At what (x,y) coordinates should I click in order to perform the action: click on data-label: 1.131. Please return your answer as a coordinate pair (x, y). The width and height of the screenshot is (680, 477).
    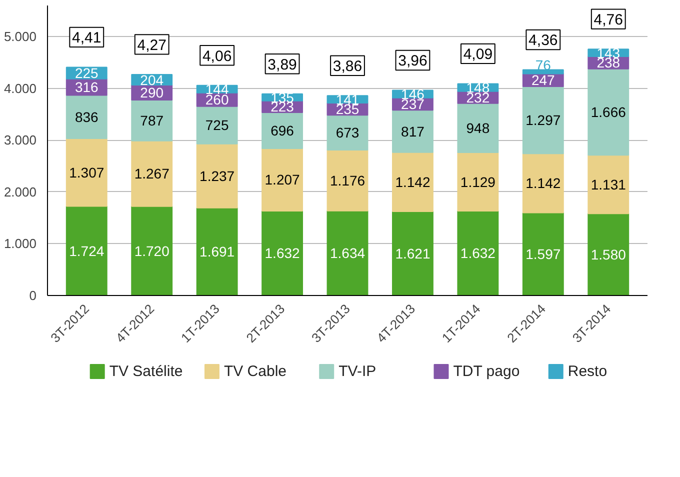
    Looking at the image, I should click on (608, 184).